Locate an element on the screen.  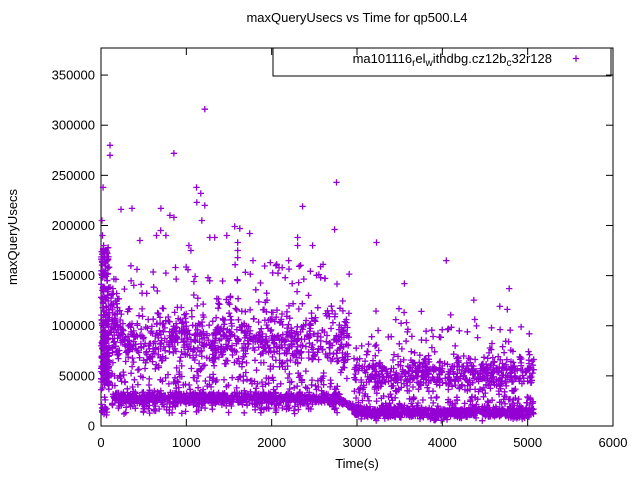
y-tick-label: 350000 is located at coordinates (73, 75).